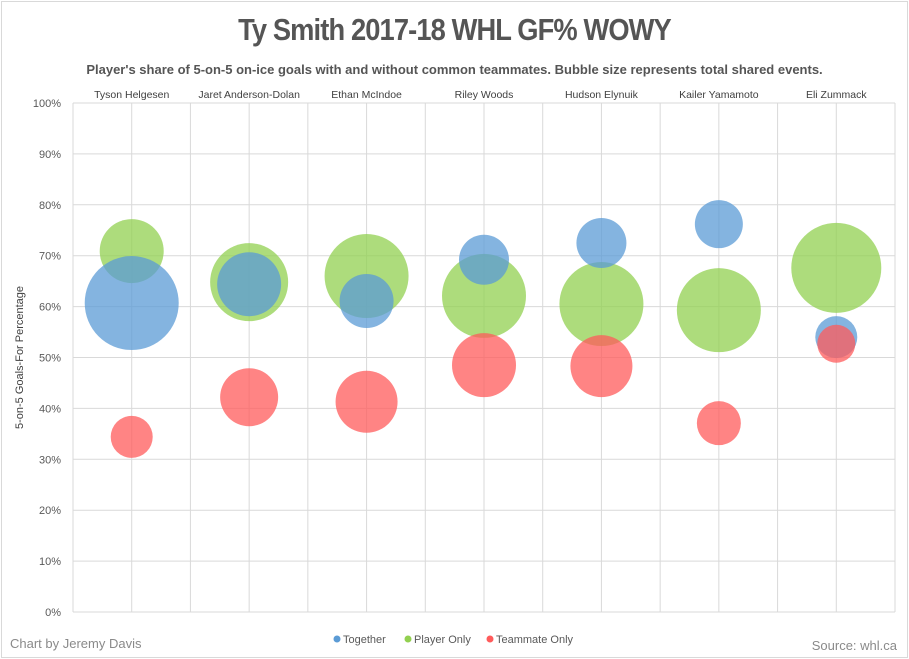 This screenshot has height=659, width=909. Describe the element at coordinates (366, 95) in the screenshot. I see `category-label: Ethan McIndoe` at that location.